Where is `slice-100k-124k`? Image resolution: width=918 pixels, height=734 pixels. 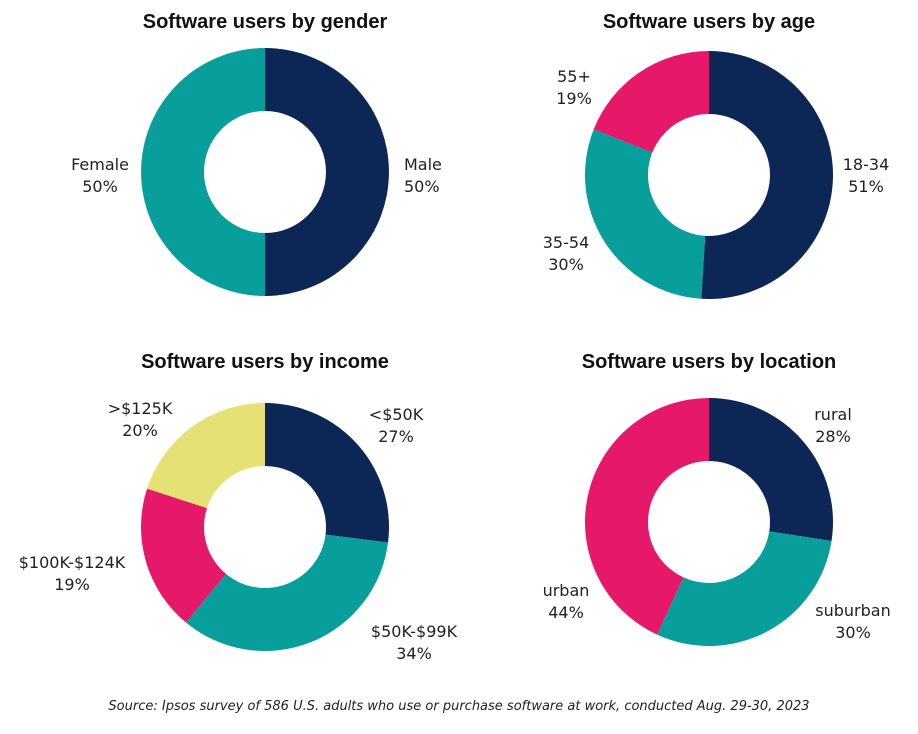
slice-100k-124k is located at coordinates (183, 555).